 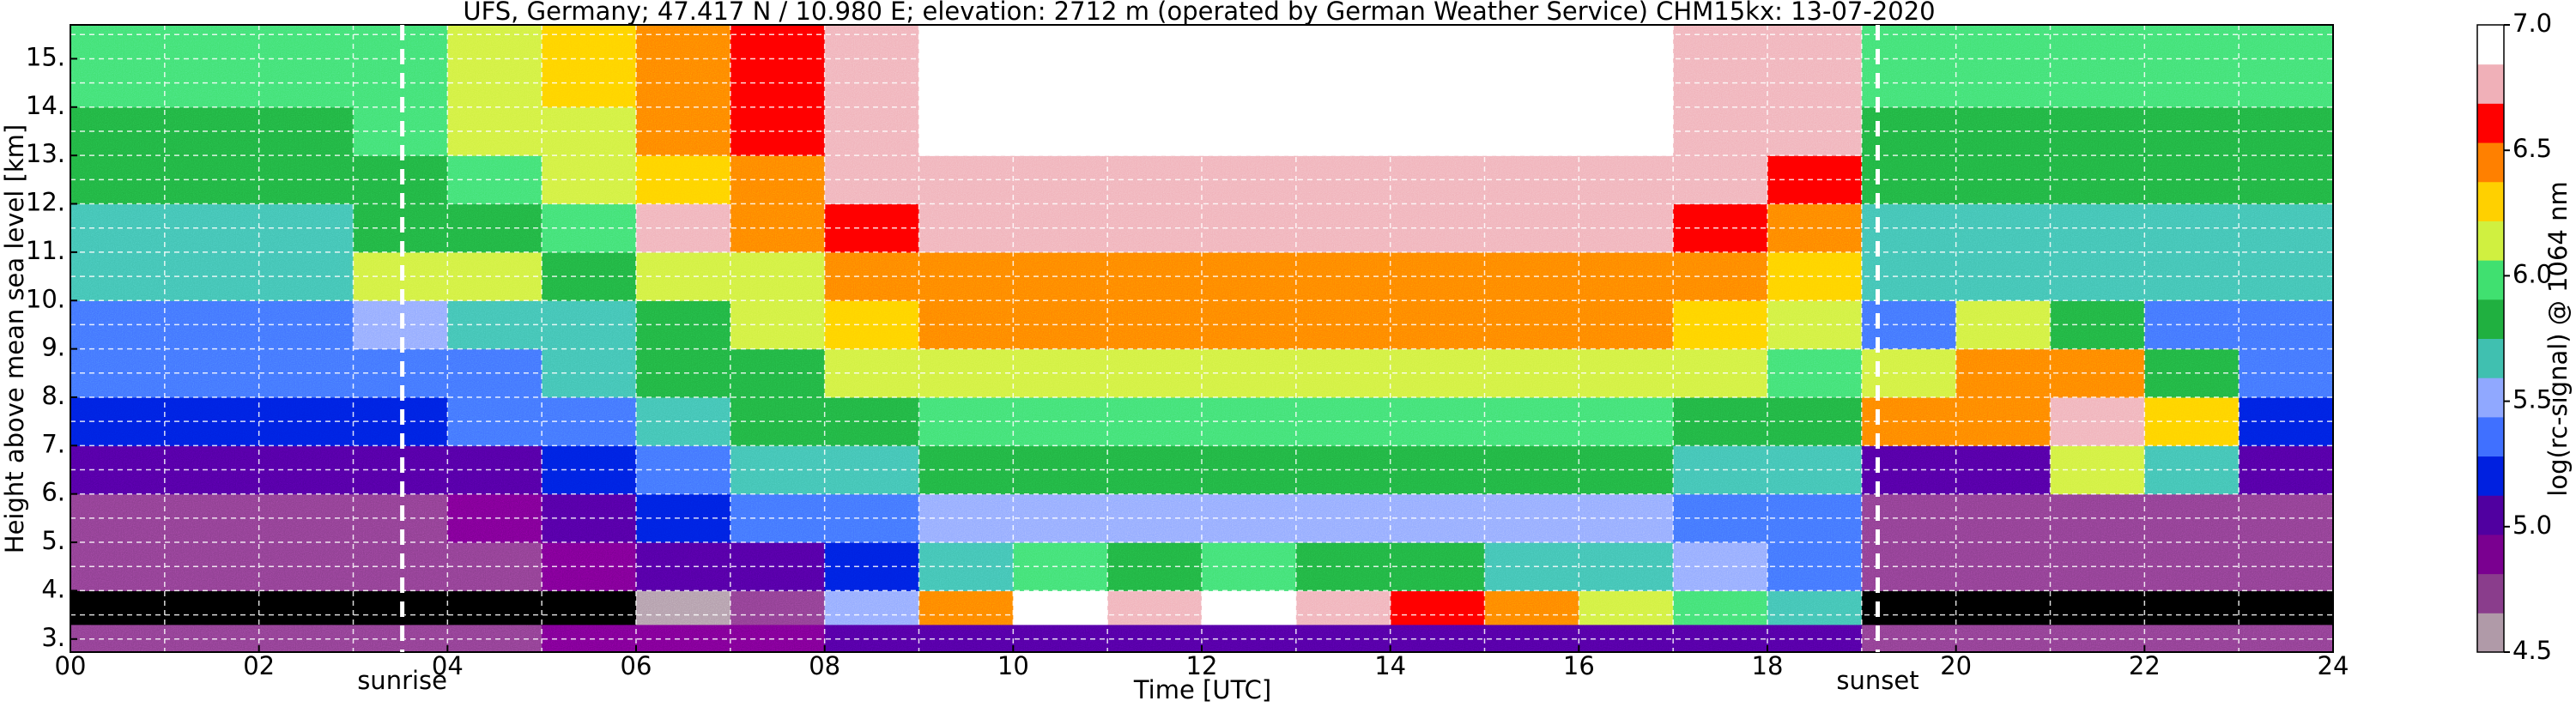 What do you see at coordinates (1768, 666) in the screenshot?
I see `x-tick-label: 18` at bounding box center [1768, 666].